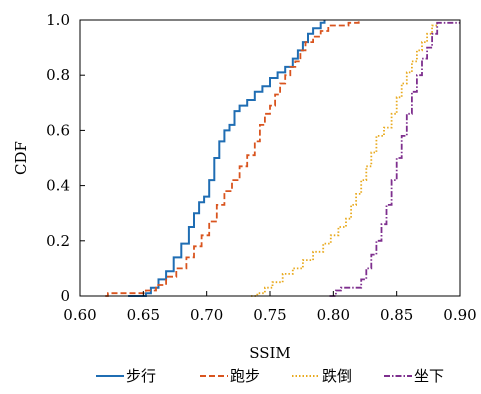 The width and height of the screenshot is (481, 394). I want to click on y-tick-label: 0, so click(65, 296).